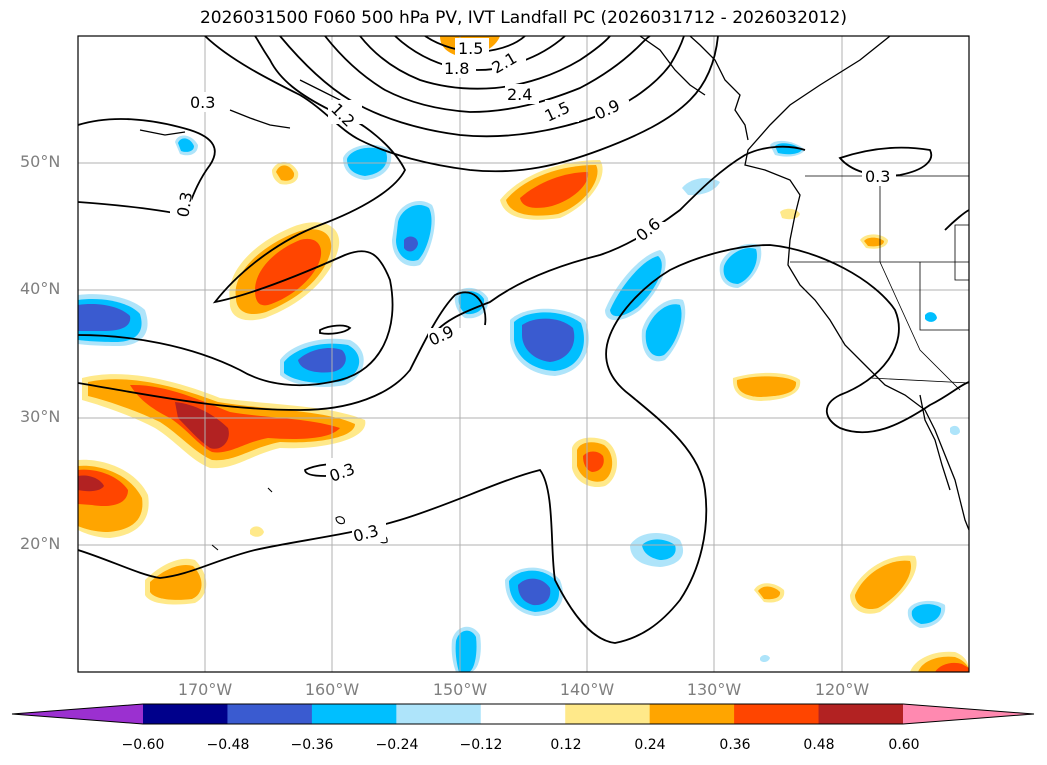 The height and width of the screenshot is (765, 1047). Describe the element at coordinates (566, 745) in the screenshot. I see `colorbar-tick-label: 0.12` at that location.